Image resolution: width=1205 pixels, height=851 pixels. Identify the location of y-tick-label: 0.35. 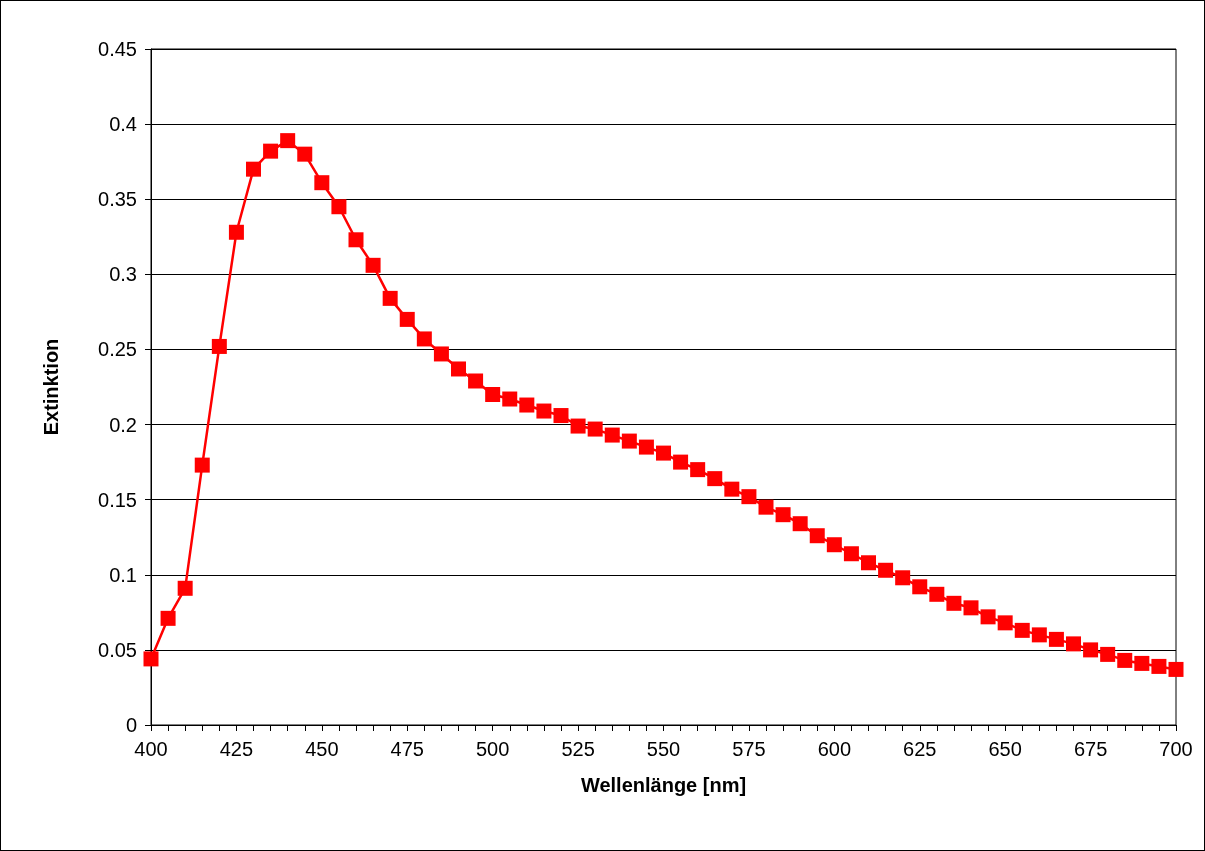
(117, 199).